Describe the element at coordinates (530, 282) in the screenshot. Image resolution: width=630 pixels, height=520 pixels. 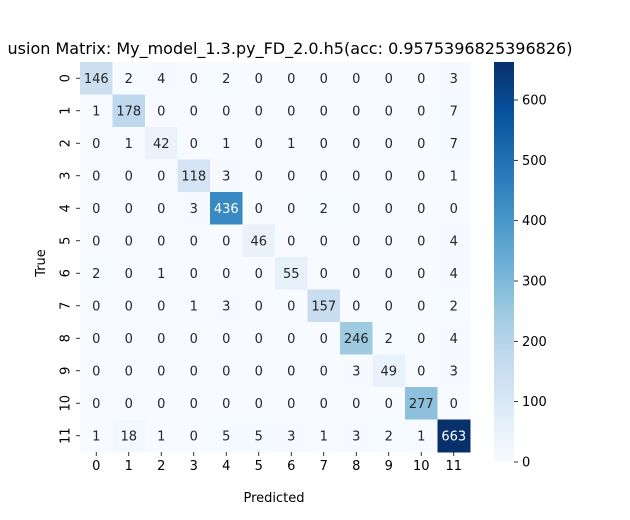
I see `colorbar-ticks: 0 100 200 300 400 500 600` at that location.